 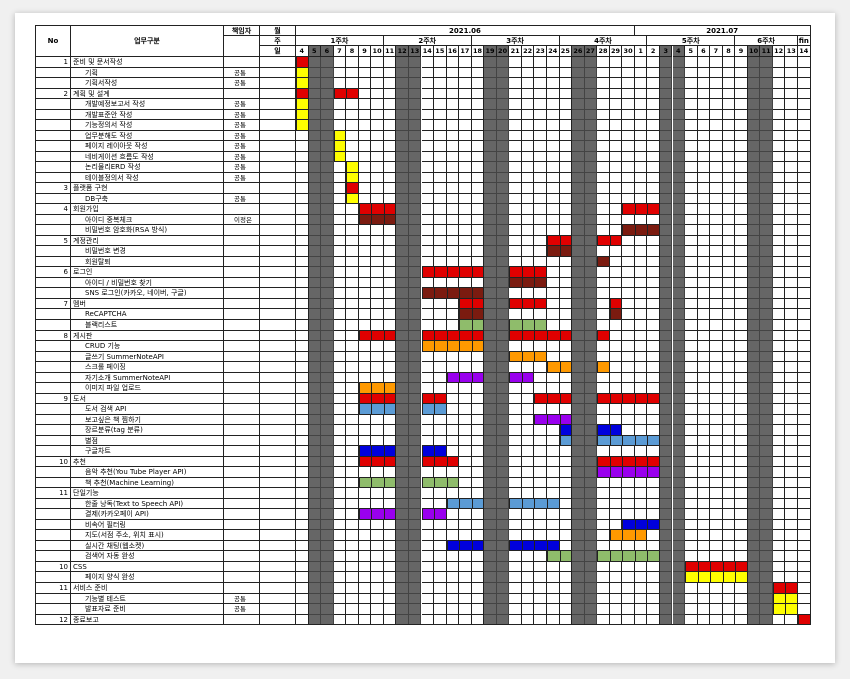 What do you see at coordinates (791, 51) in the screenshot?
I see `day-header: 13` at bounding box center [791, 51].